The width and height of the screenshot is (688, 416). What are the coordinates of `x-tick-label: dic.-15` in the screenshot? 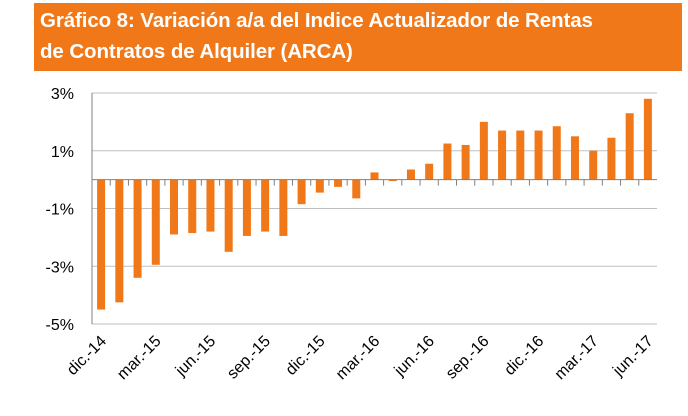 It's located at (306, 356).